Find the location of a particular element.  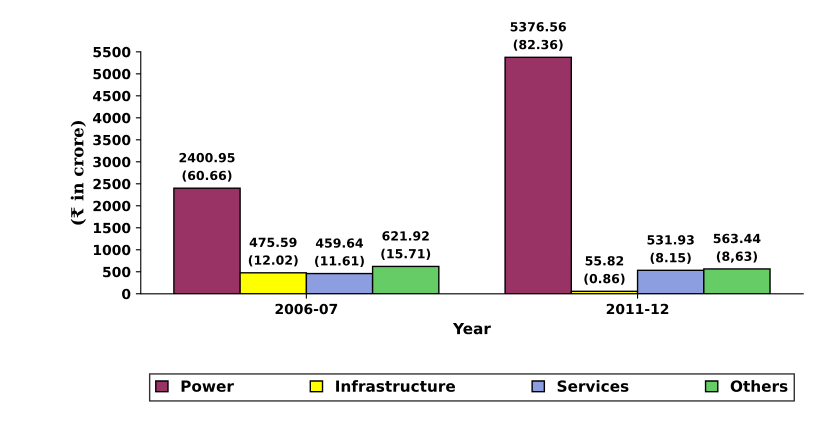

legend-label: Others is located at coordinates (759, 386).